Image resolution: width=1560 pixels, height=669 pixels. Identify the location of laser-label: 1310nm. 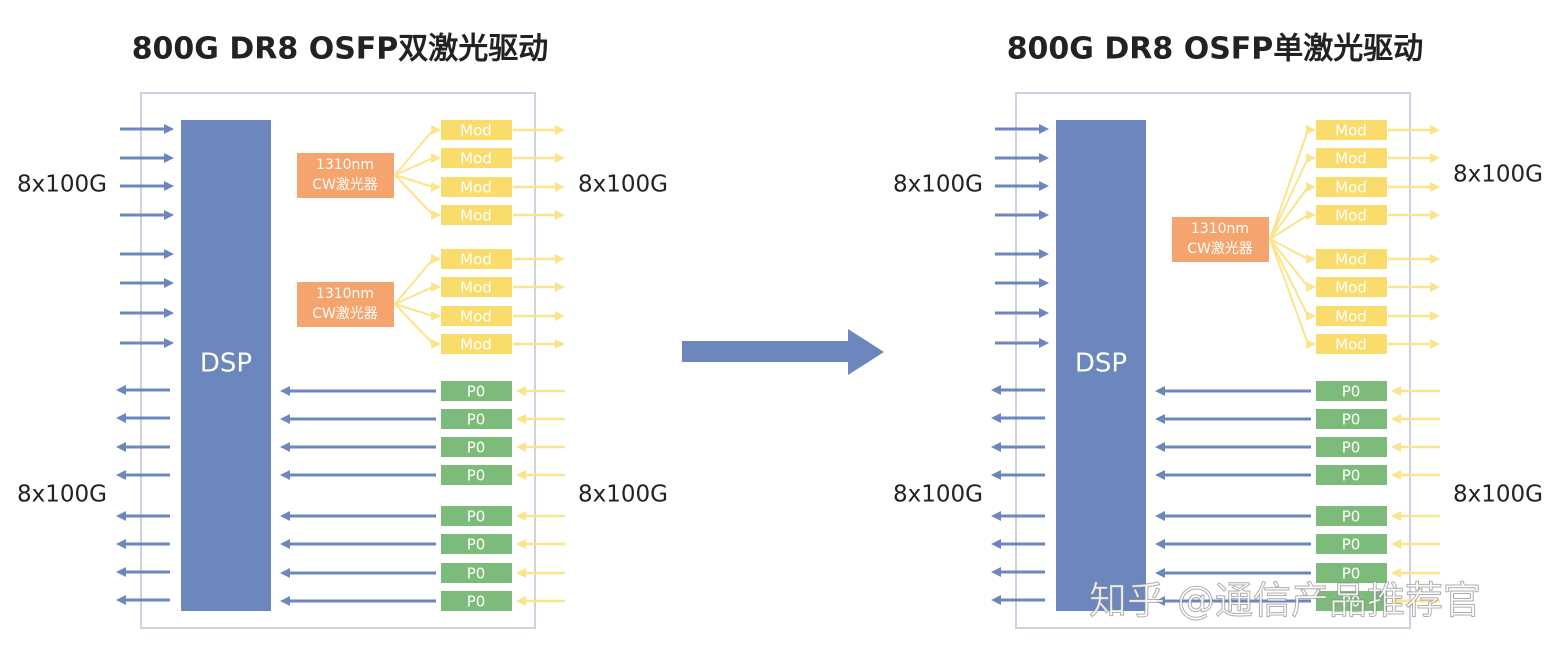
(345, 165).